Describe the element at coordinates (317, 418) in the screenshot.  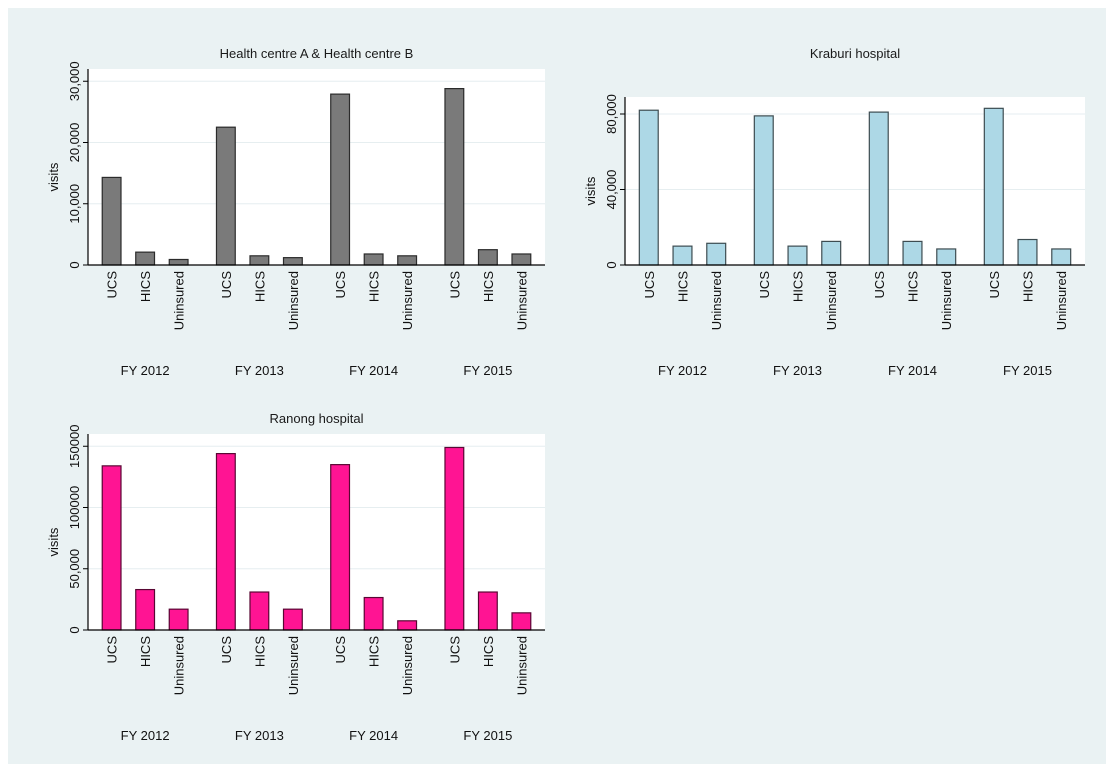
I see `panel-title: Ranong hospital` at that location.